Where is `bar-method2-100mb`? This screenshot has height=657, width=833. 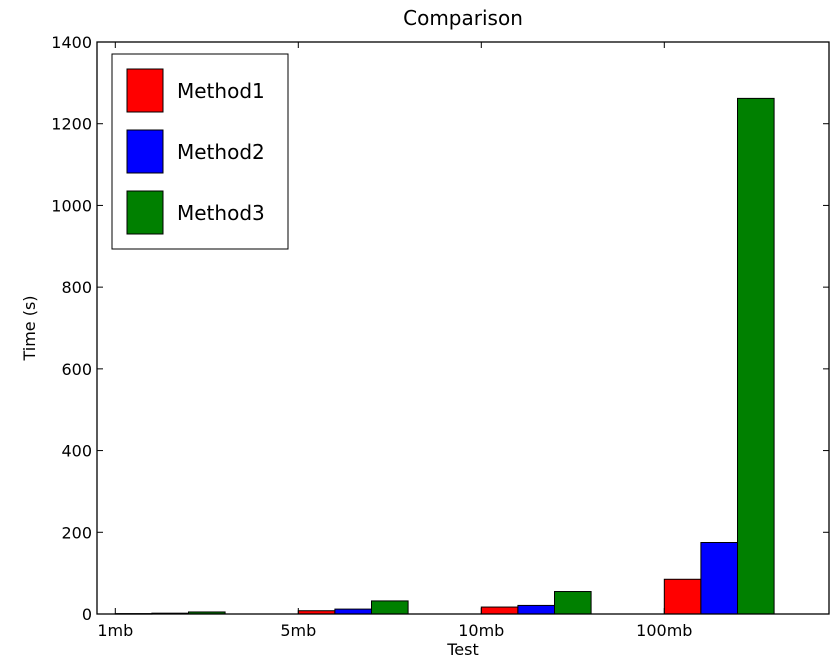
bar-method2-100mb is located at coordinates (719, 578).